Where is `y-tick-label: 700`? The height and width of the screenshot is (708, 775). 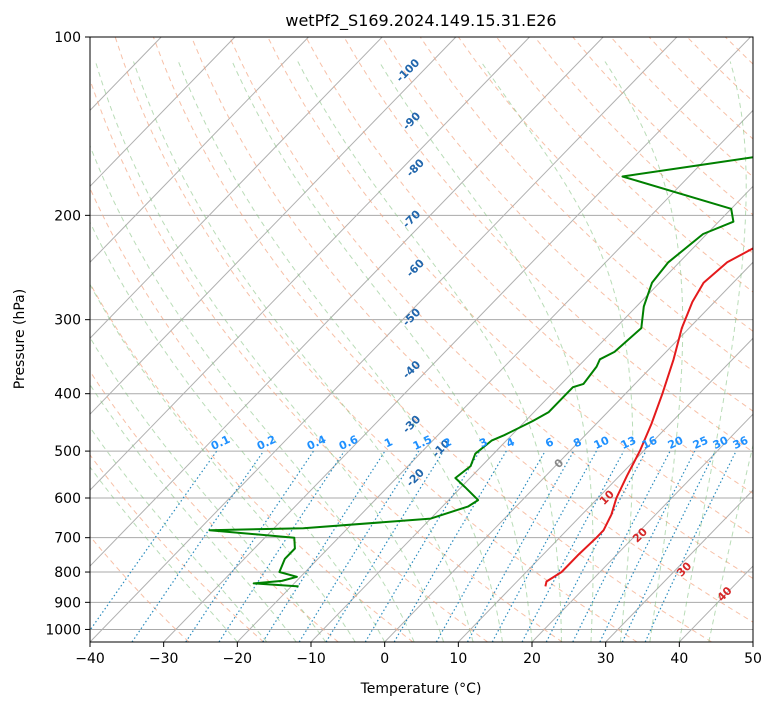 y-tick-label: 700 is located at coordinates (67, 539).